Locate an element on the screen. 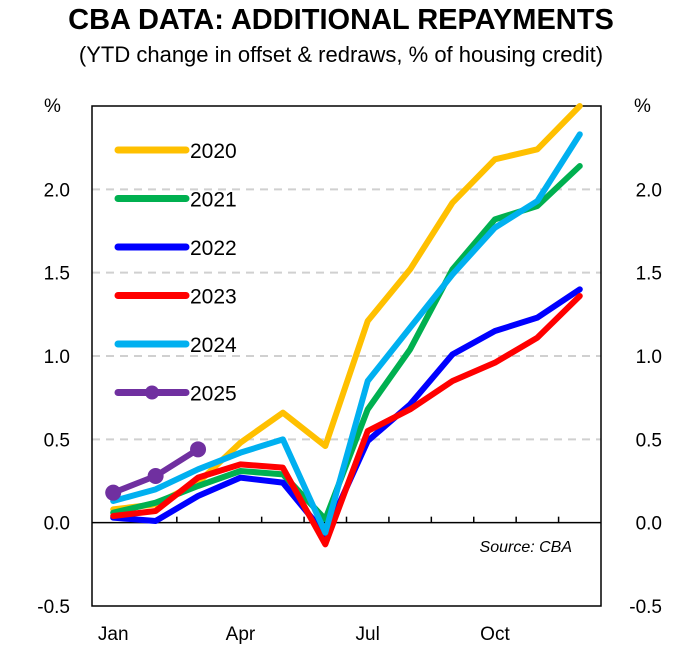 This screenshot has height=656, width=682. y-tick-label-right: 0.0 is located at coordinates (649, 524).